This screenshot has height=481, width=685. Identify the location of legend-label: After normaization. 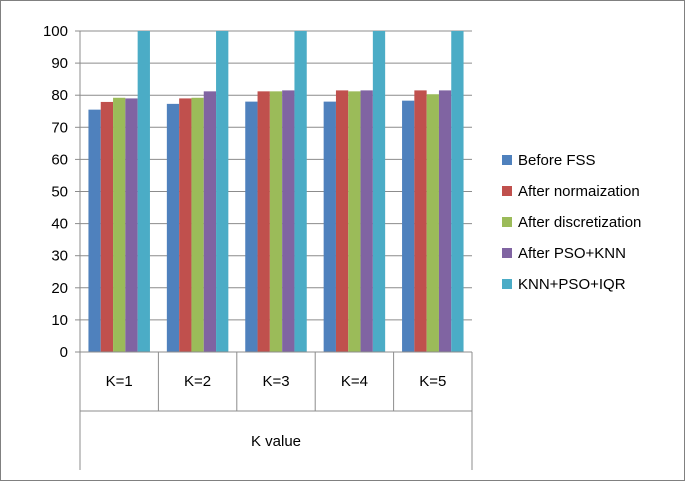
(579, 191).